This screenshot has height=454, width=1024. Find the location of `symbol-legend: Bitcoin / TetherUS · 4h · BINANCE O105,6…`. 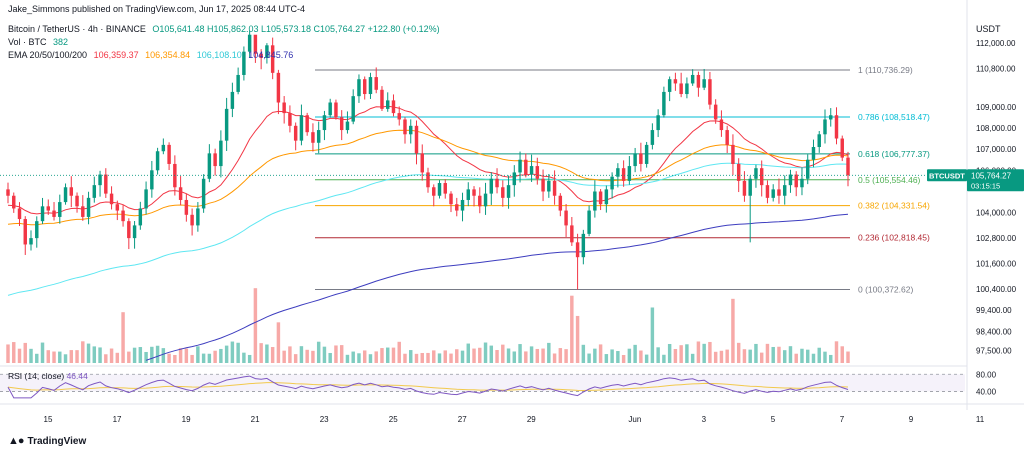

symbol-legend: Bitcoin / TetherUS · 4h · BINANCE O105,6… is located at coordinates (226, 29).